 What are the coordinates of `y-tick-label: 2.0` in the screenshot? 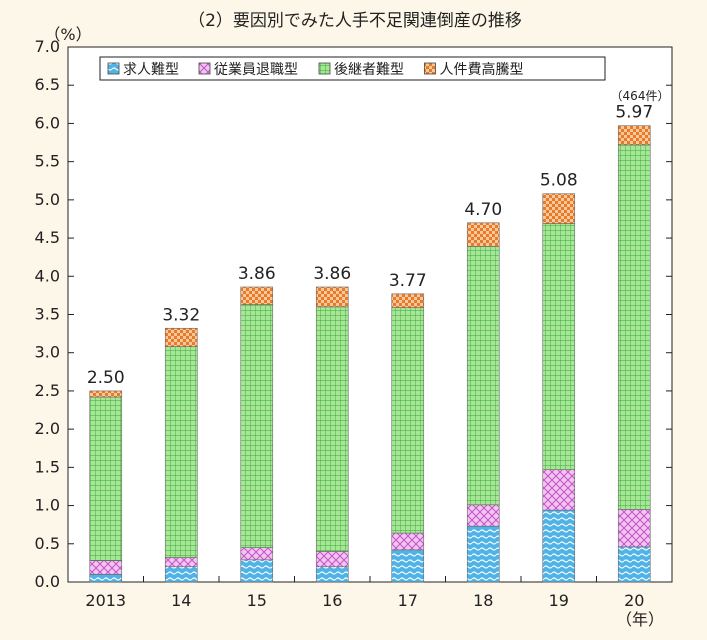 It's located at (47, 428).